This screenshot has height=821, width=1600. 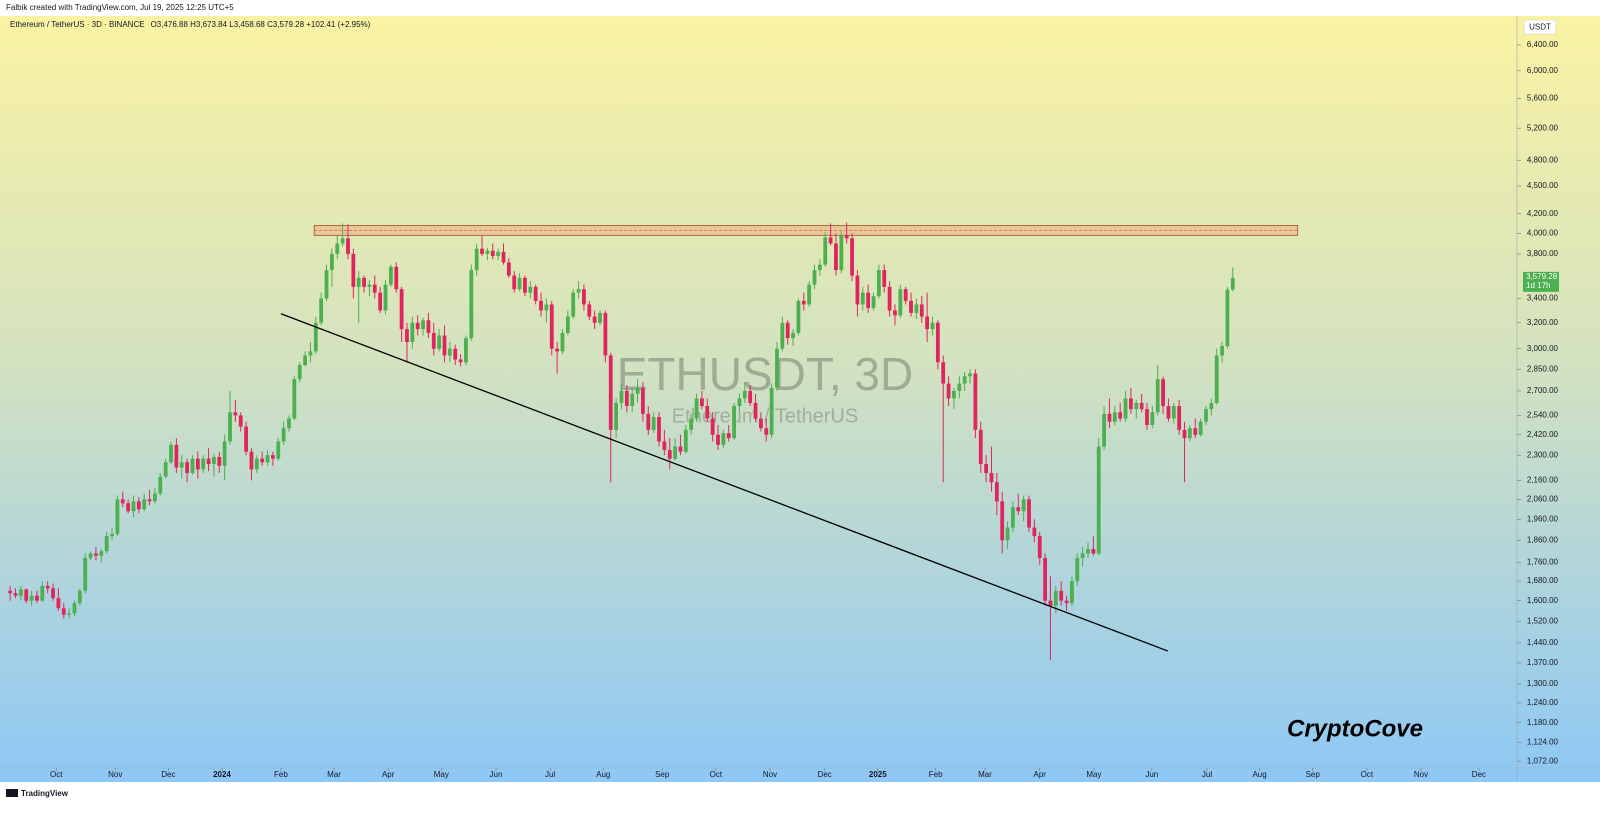 What do you see at coordinates (1543, 600) in the screenshot?
I see `y-tick-label: 1,600.00` at bounding box center [1543, 600].